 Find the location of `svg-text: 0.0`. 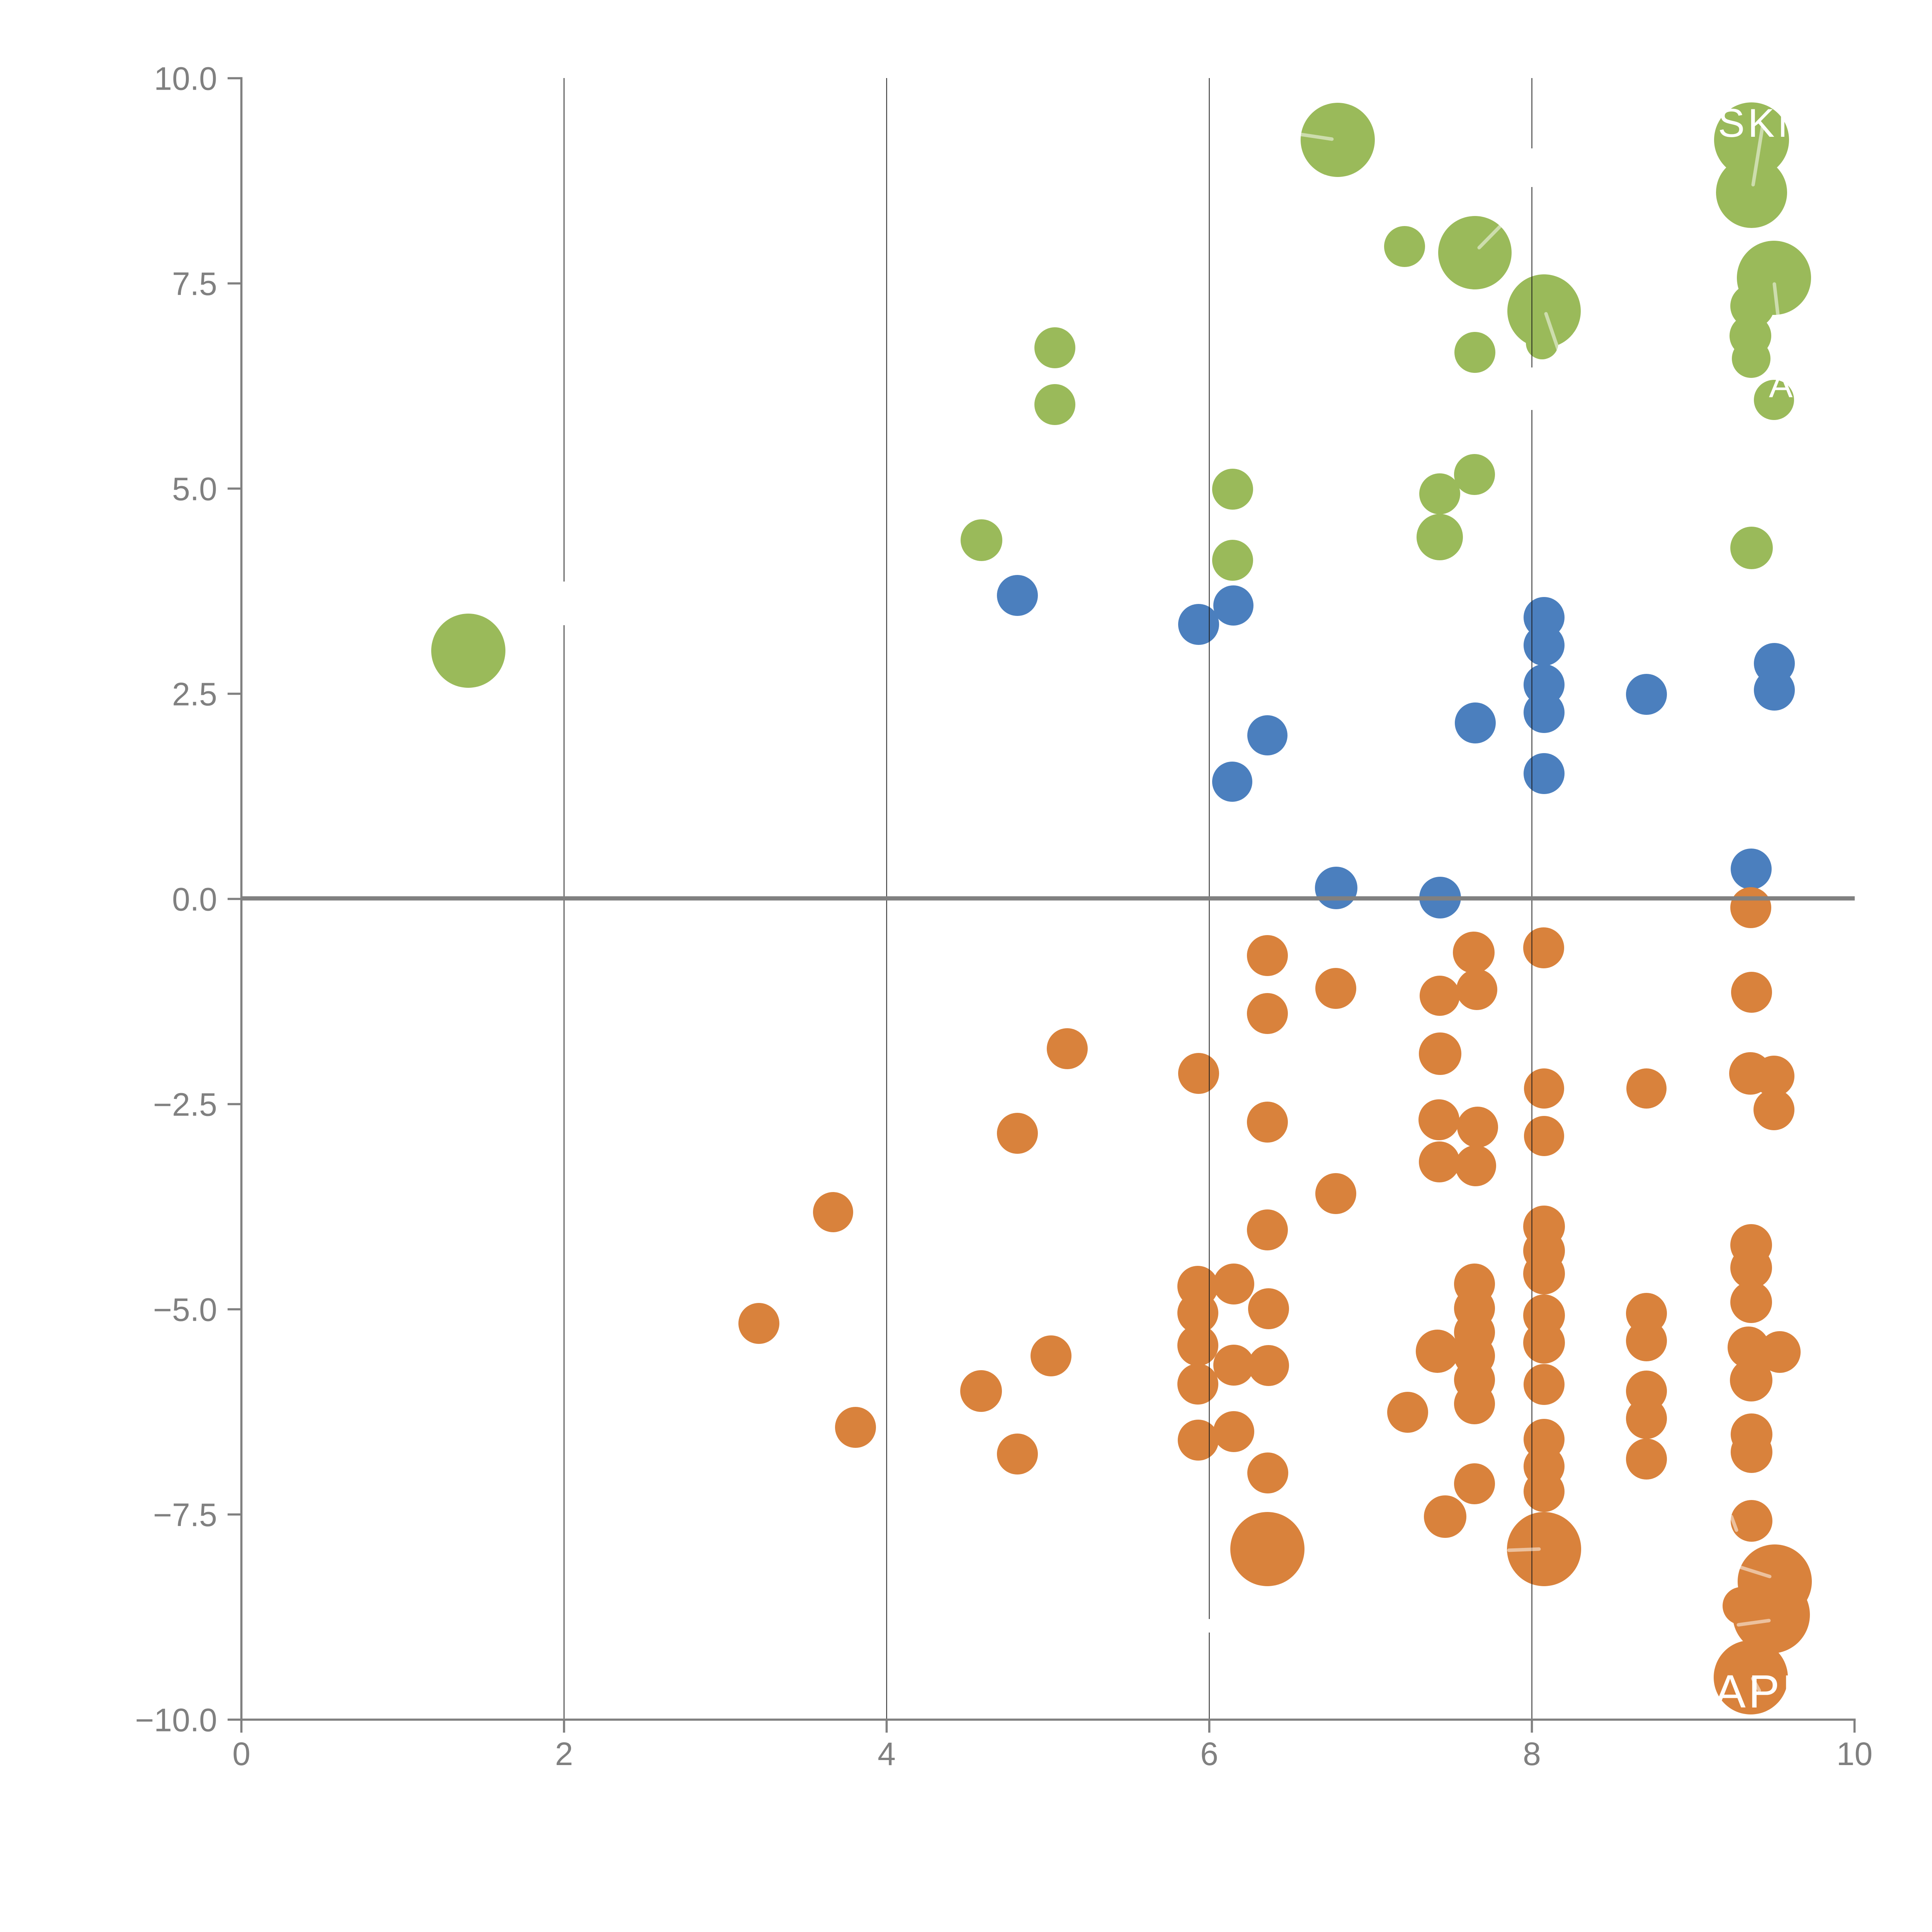

svg-text: 0.0 is located at coordinates (194, 899).